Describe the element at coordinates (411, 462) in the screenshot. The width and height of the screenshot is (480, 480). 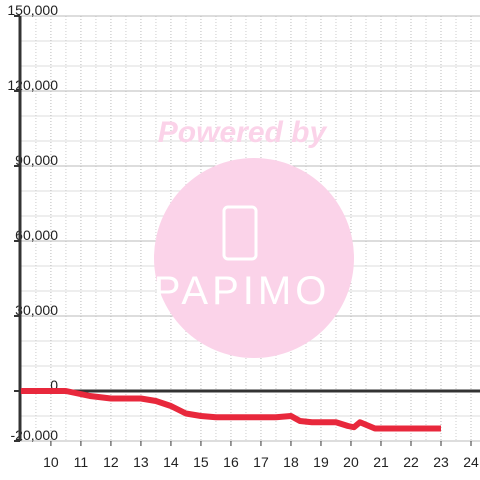
I see `x-tick-label: 22` at that location.